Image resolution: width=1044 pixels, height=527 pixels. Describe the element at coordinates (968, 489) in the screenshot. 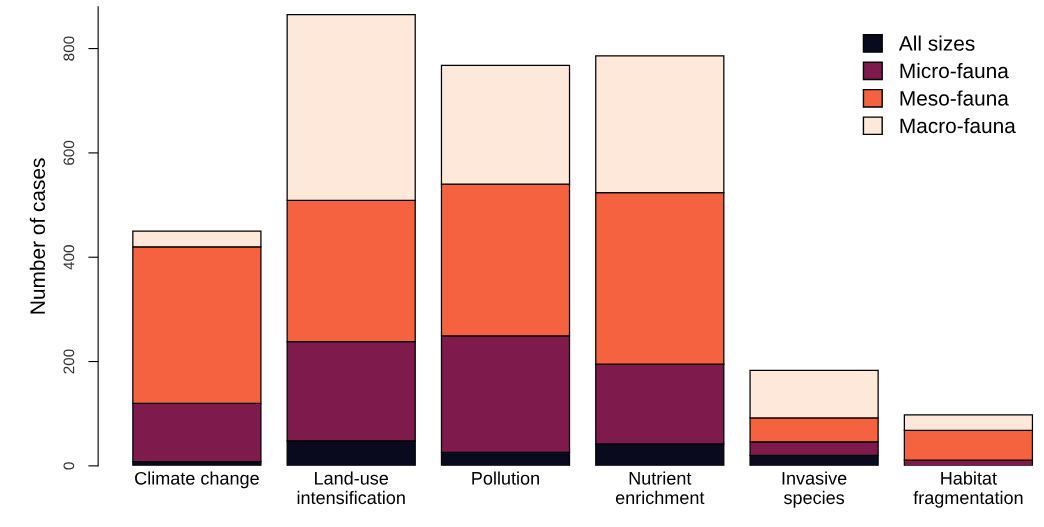

I see `x-tick-label: Habitat fragmentation` at that location.